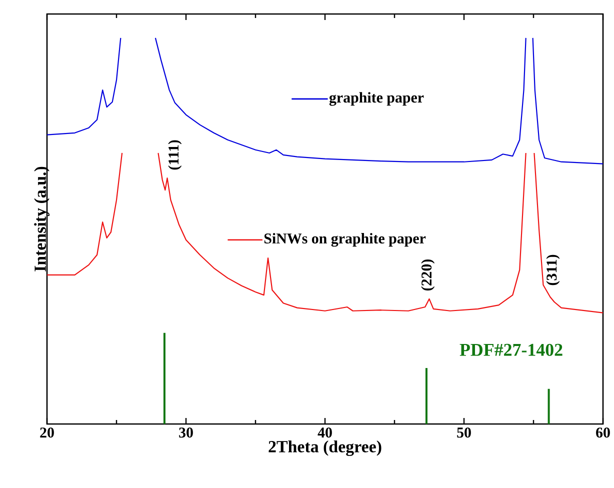 The image size is (614, 488). What do you see at coordinates (464, 433) in the screenshot?
I see `x-tick-label: 50` at bounding box center [464, 433].